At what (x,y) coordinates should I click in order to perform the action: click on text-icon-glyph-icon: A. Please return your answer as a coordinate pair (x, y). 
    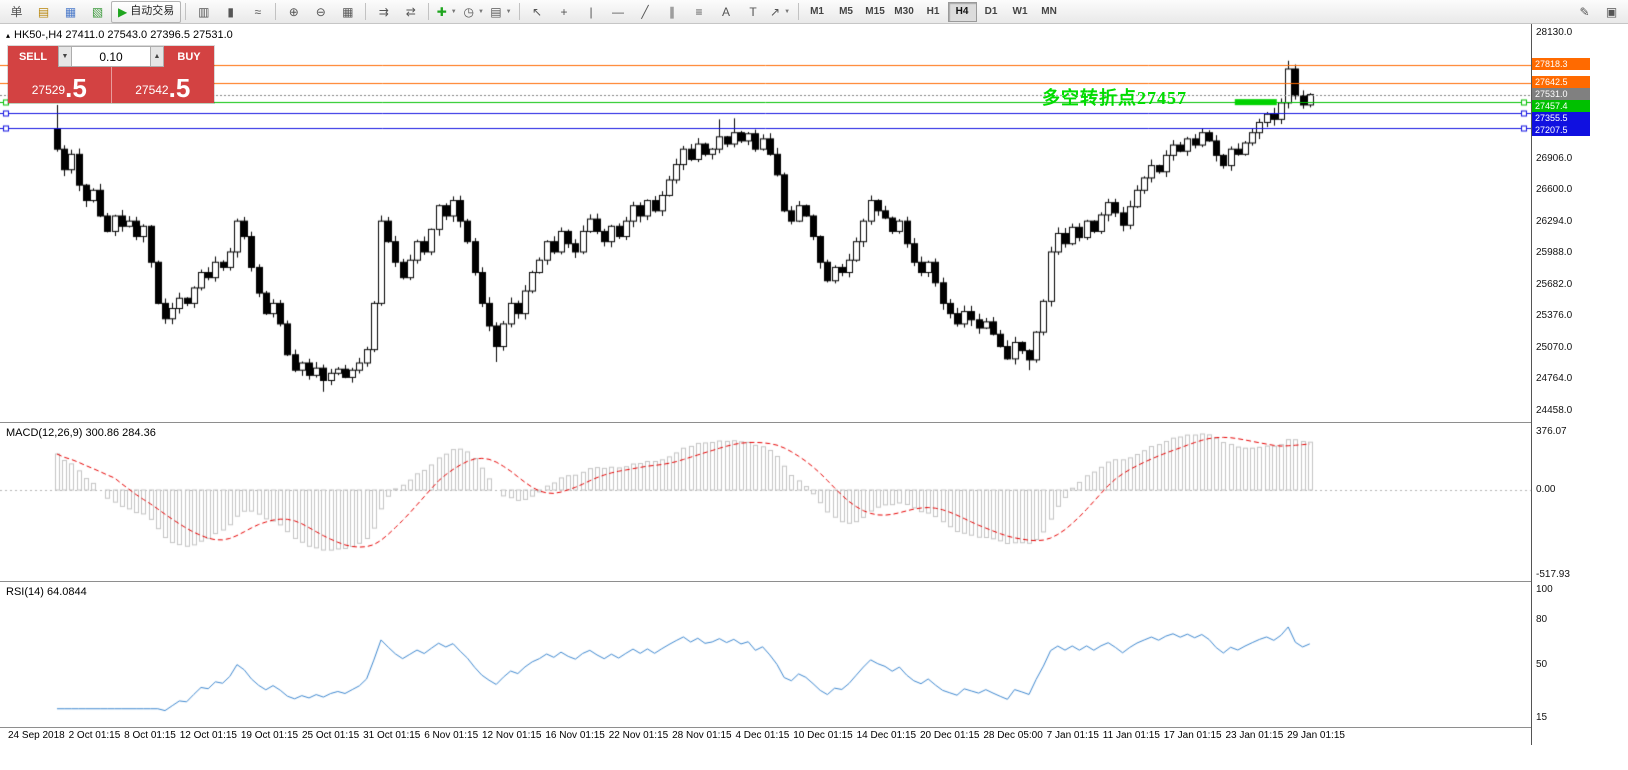
    Looking at the image, I should click on (726, 11).